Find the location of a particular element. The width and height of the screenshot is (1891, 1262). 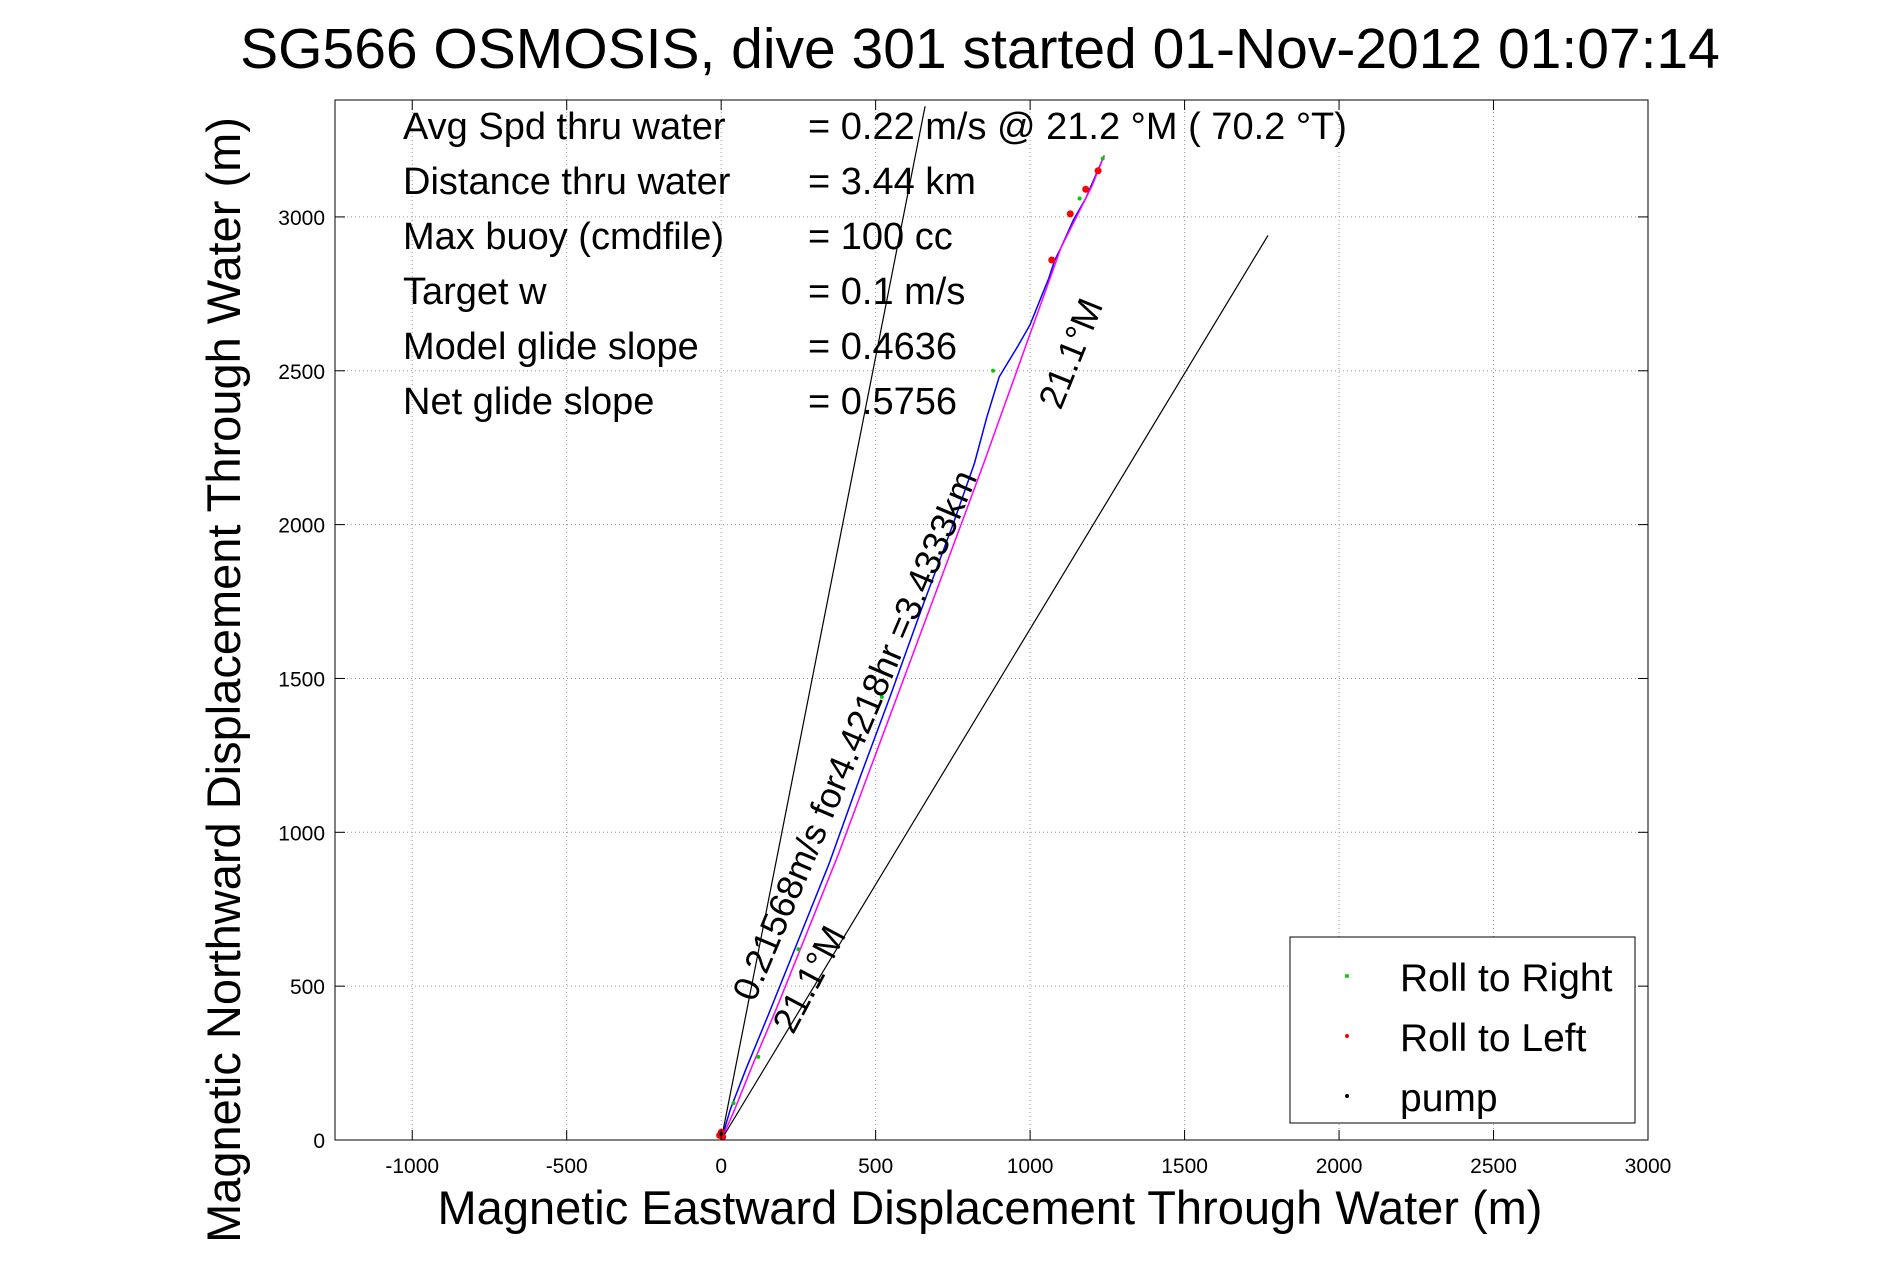

summary-label: Model glide slope is located at coordinates (551, 347).